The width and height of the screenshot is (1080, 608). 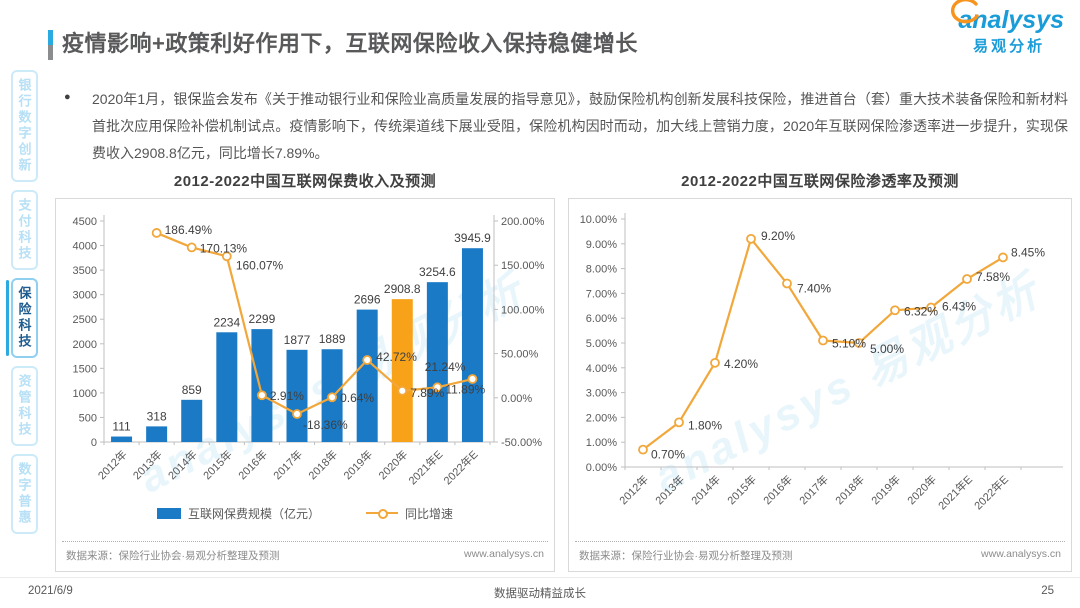 What do you see at coordinates (88, 418) in the screenshot?
I see `svg-text: 500` at bounding box center [88, 418].